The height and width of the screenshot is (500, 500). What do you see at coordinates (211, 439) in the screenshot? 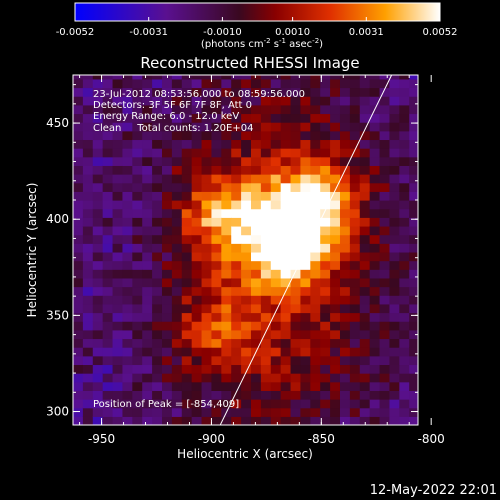
I see `x-tick-label: -900` at bounding box center [211, 439].